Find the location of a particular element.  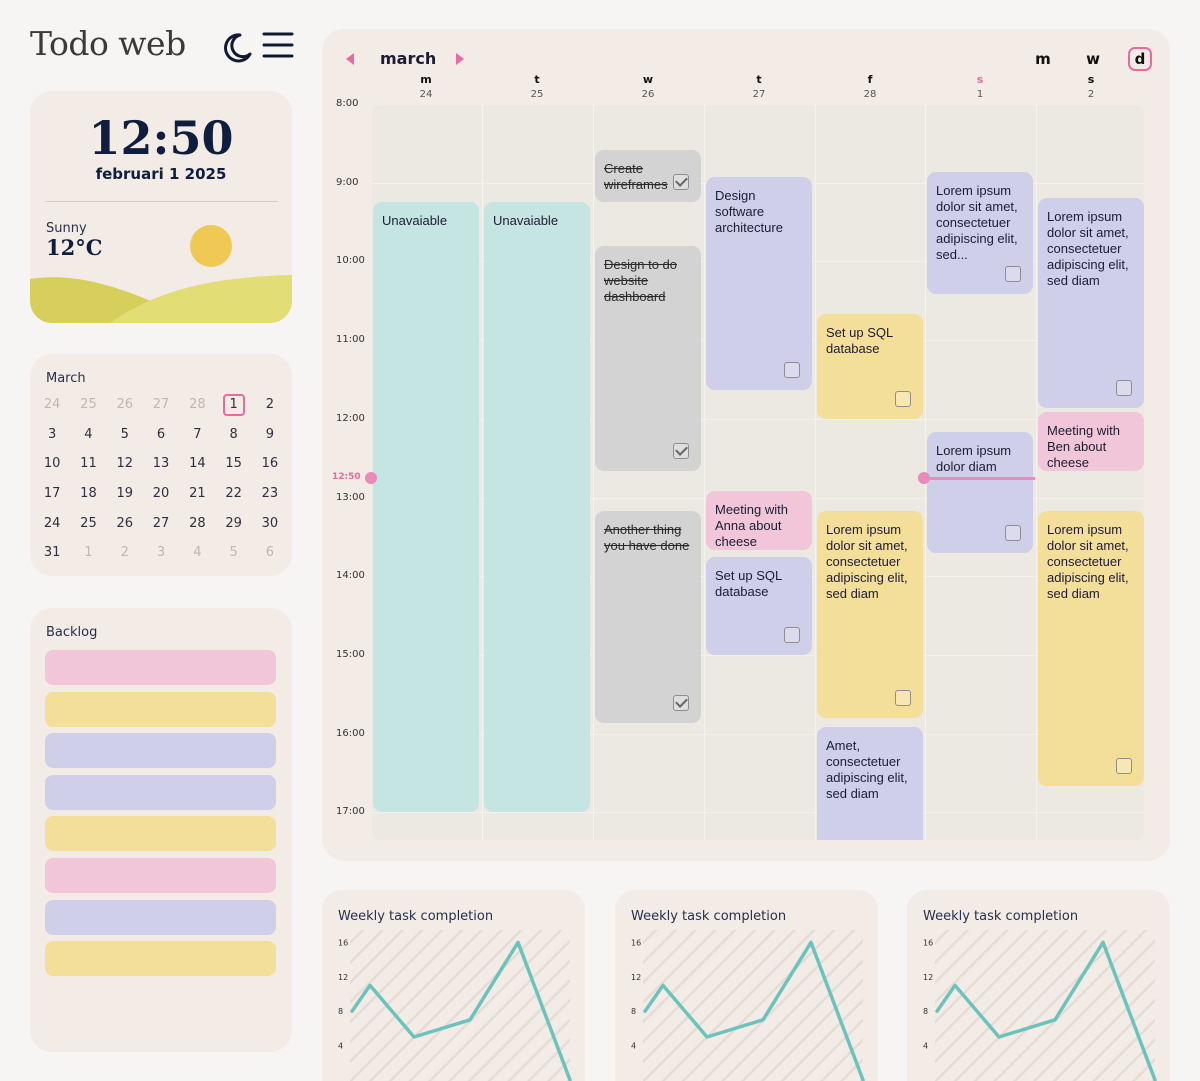

view-month-button: m is located at coordinates (1043, 59).